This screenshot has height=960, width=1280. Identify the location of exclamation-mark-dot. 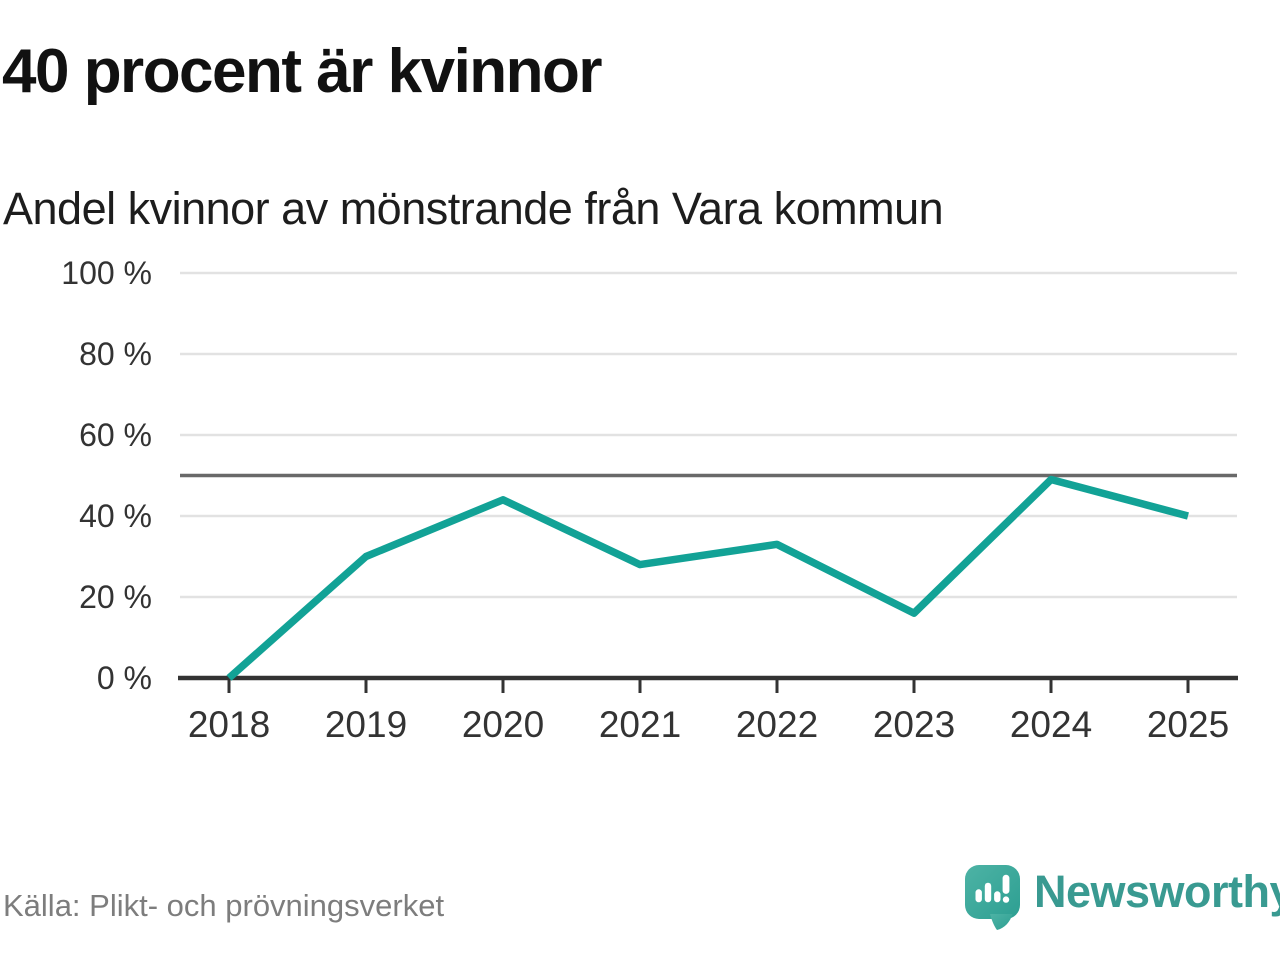
(1006, 899).